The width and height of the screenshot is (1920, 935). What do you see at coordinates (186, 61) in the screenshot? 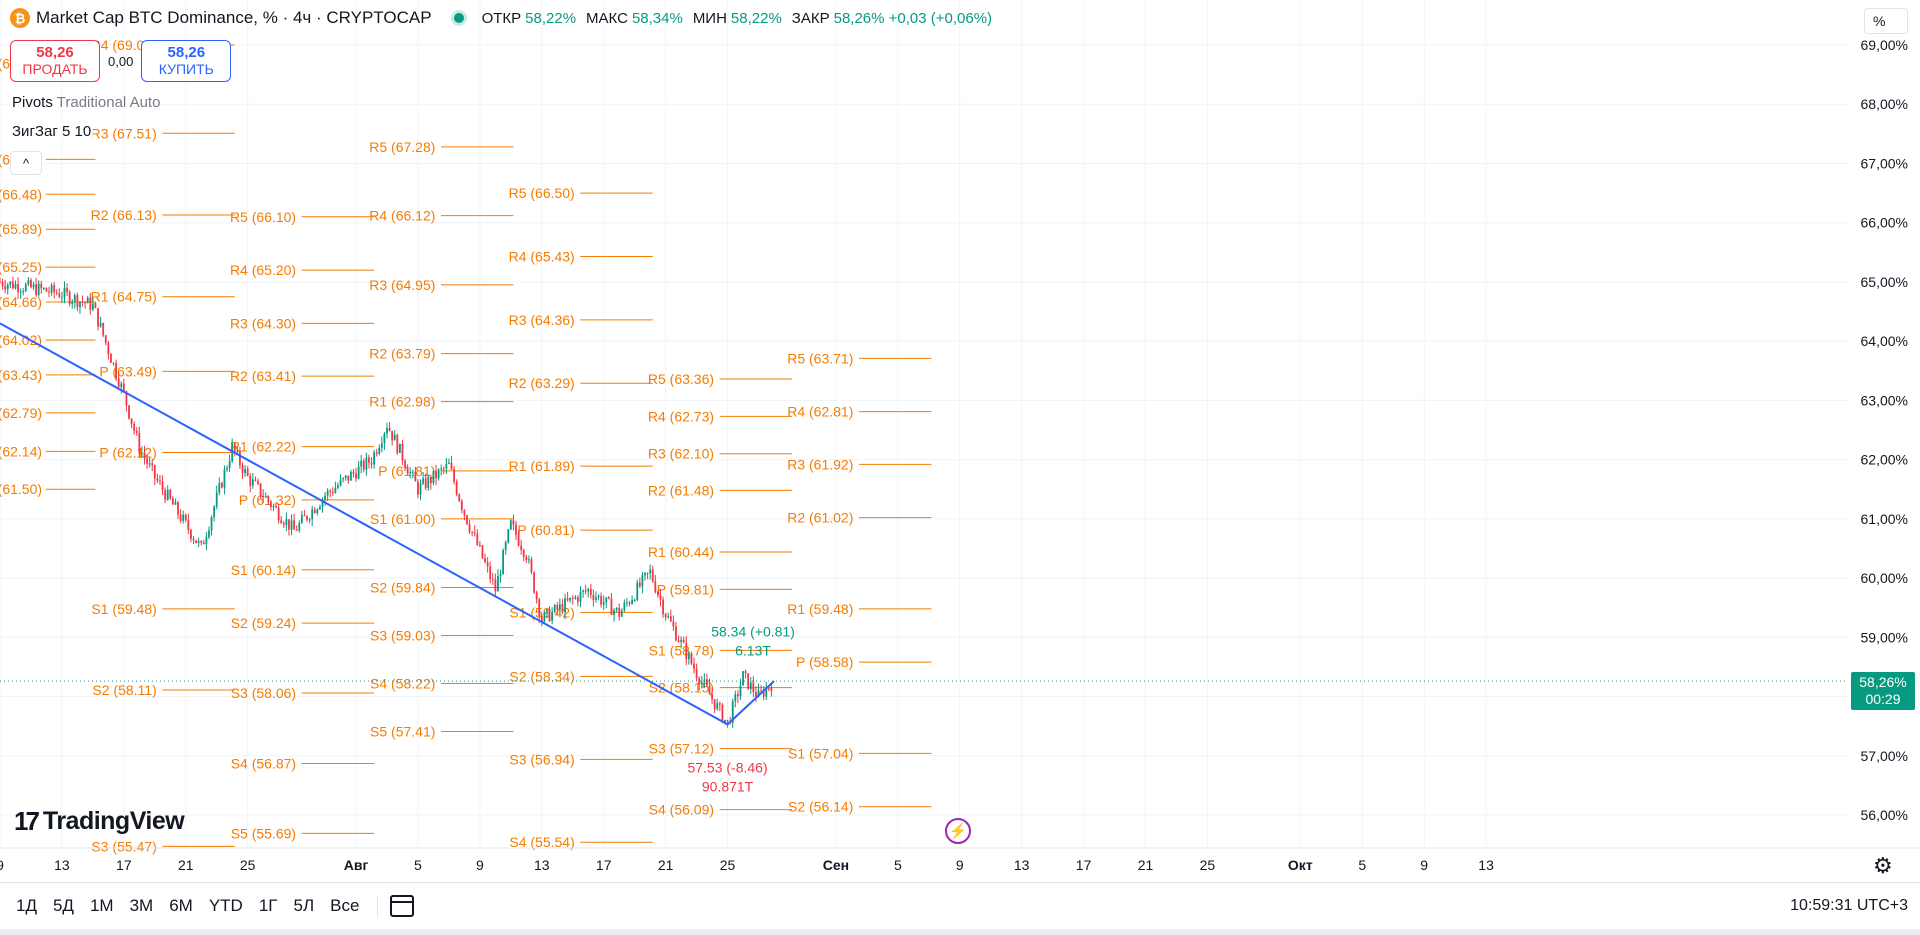
I see `buy-button: 58,26 КУПИТЬ` at bounding box center [186, 61].